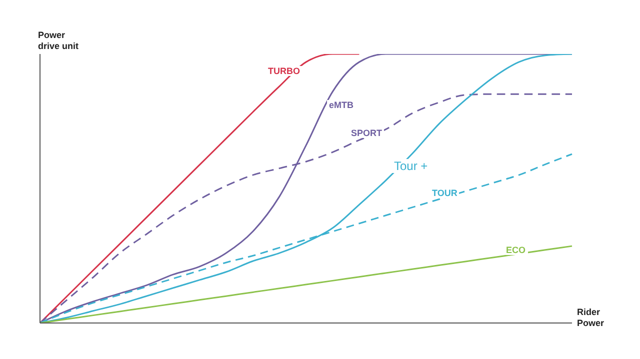  What do you see at coordinates (411, 166) in the screenshot?
I see `series-label: Tour +` at bounding box center [411, 166].